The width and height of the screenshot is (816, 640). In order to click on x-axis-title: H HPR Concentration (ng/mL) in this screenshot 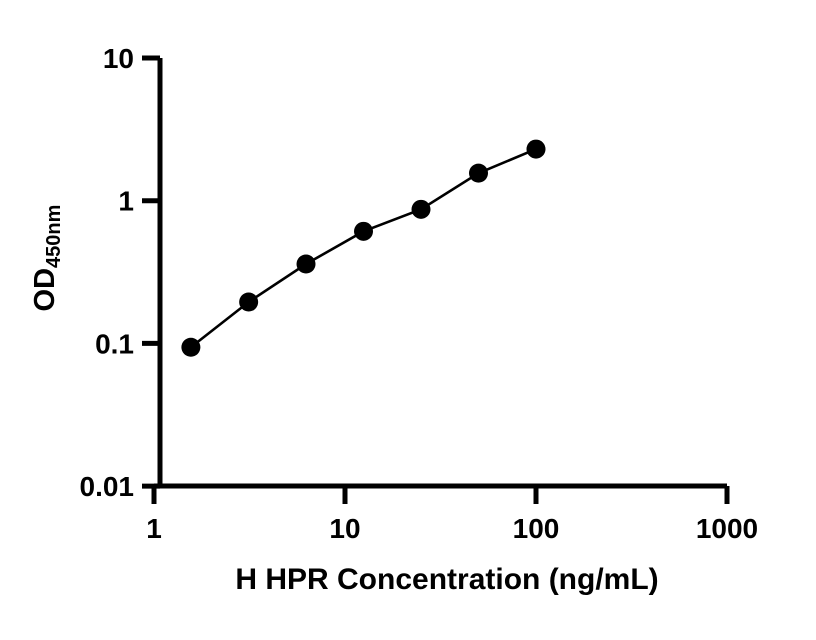, I will do `click(446, 579)`.